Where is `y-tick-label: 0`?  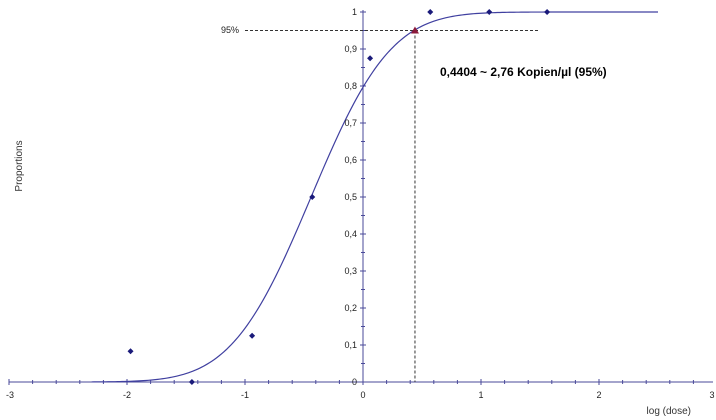 y-tick-label: 0 is located at coordinates (354, 382).